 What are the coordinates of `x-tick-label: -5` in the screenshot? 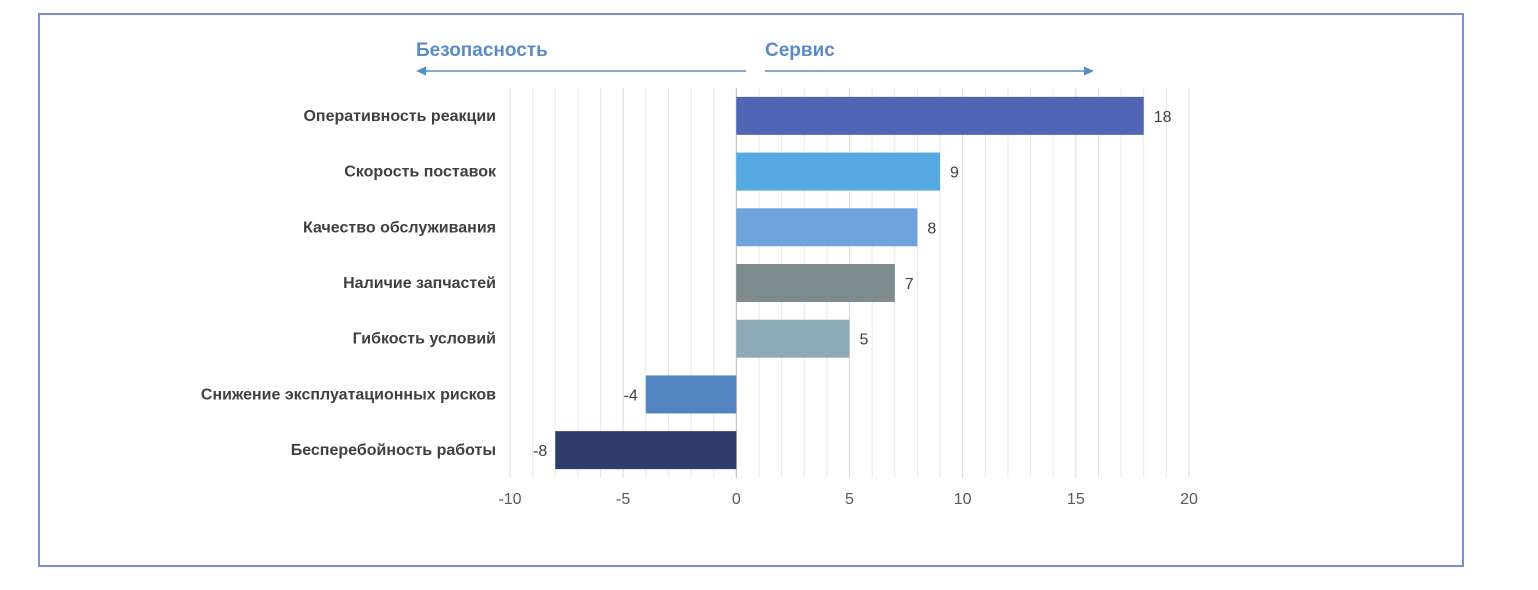 It's located at (623, 499).